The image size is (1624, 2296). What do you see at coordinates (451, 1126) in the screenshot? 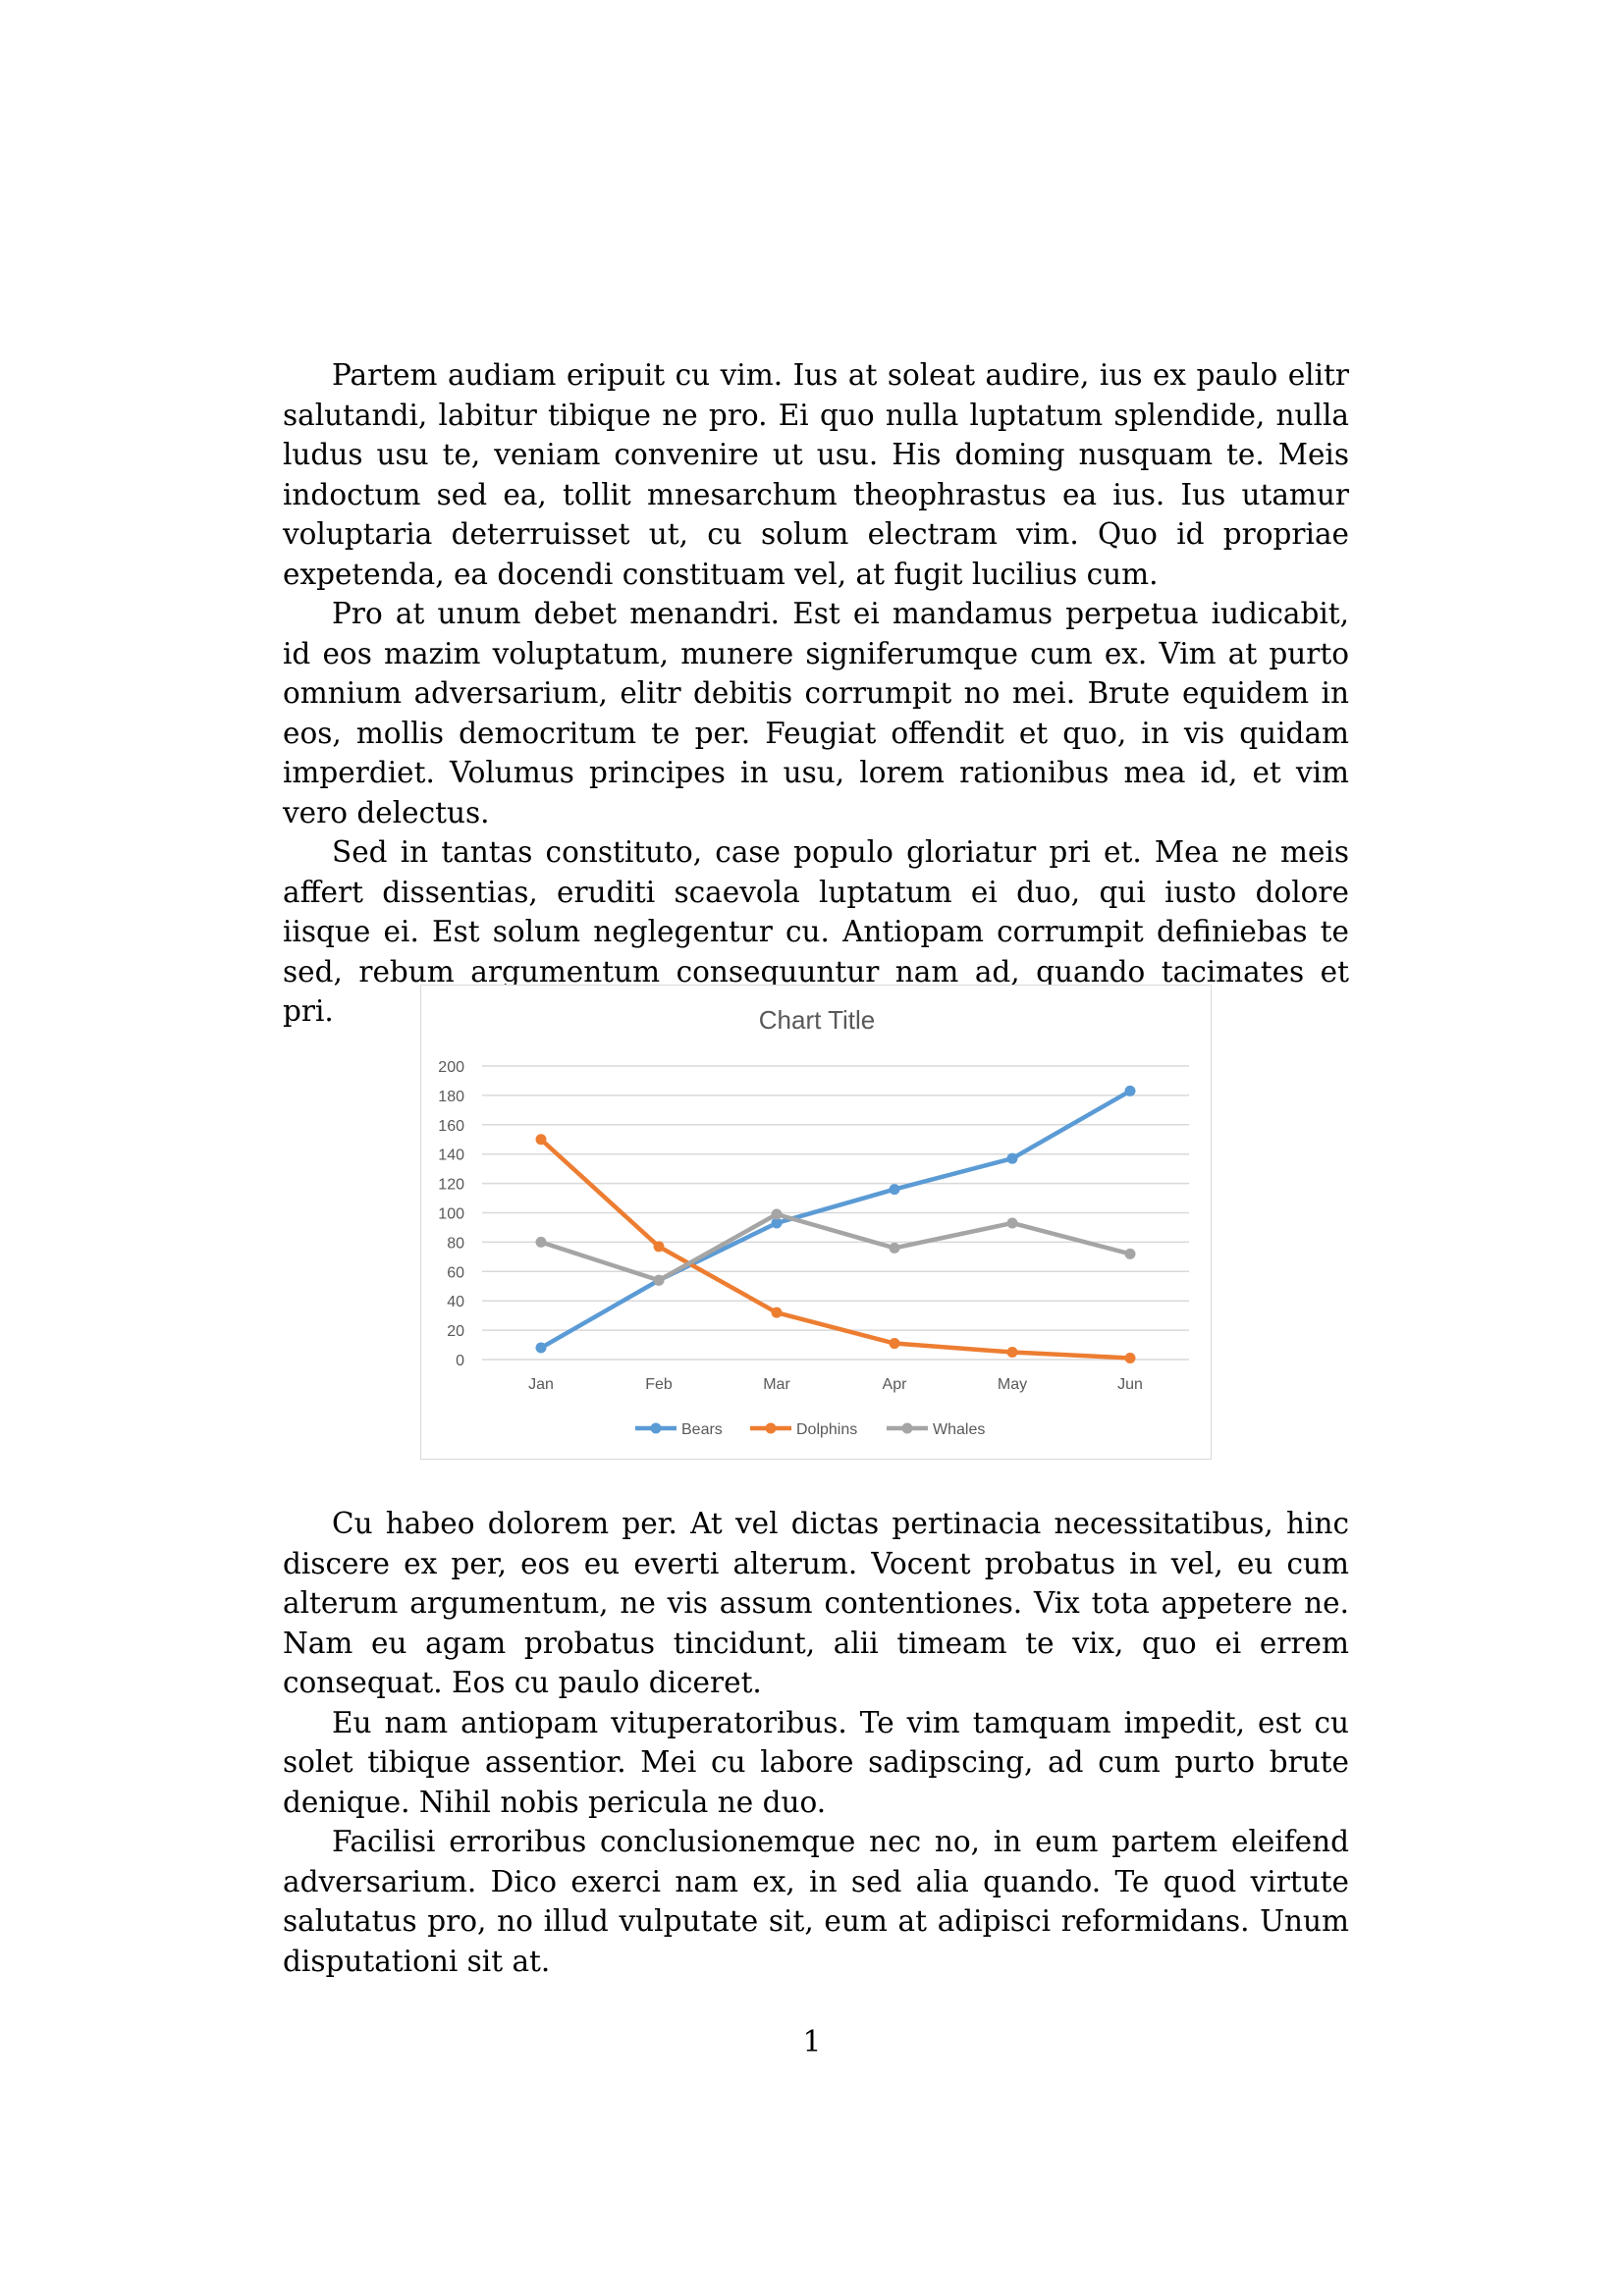
I see `y-tick-label: 160` at bounding box center [451, 1126].